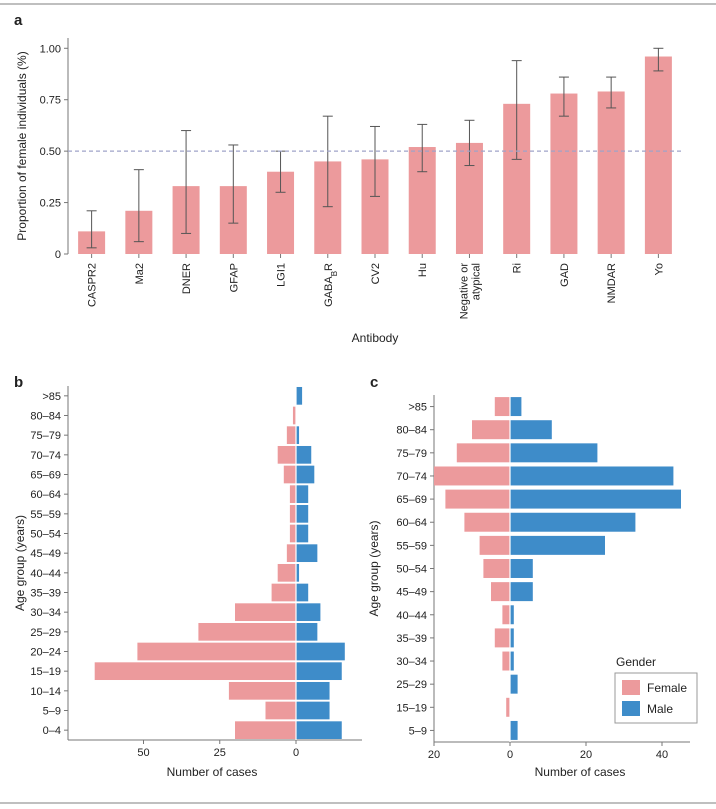 The height and width of the screenshot is (809, 716). I want to click on panel-a-category-label: DNER, so click(187, 278).